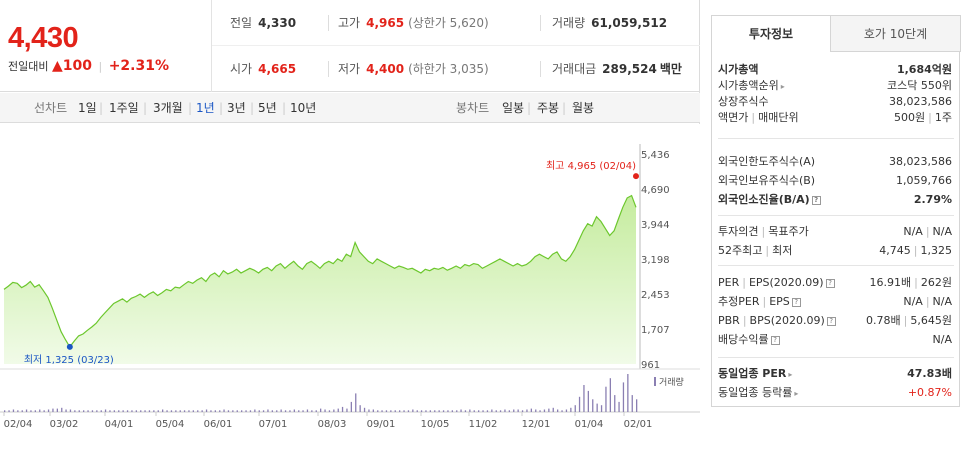  Describe the element at coordinates (303, 108) in the screenshot. I see `period-10y-button: 10년` at that location.